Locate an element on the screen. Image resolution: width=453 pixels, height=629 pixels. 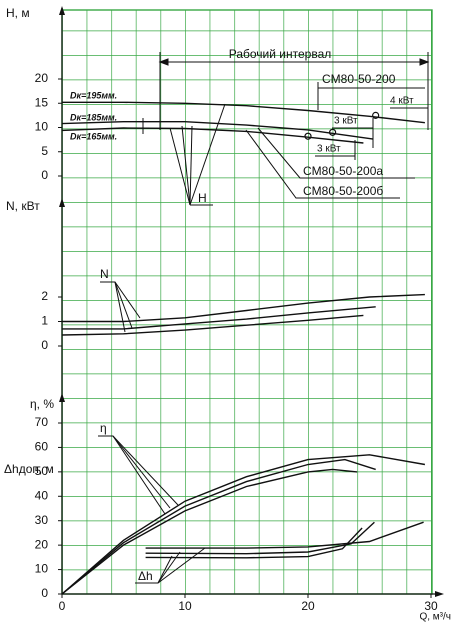
y-axis-label: η, % is located at coordinates (42, 404).